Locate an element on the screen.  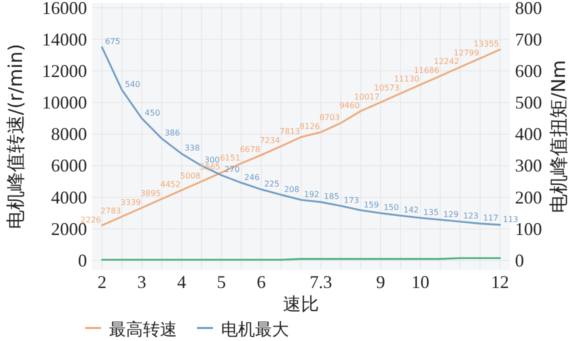
y2-tick-label: 0 is located at coordinates (519, 260).